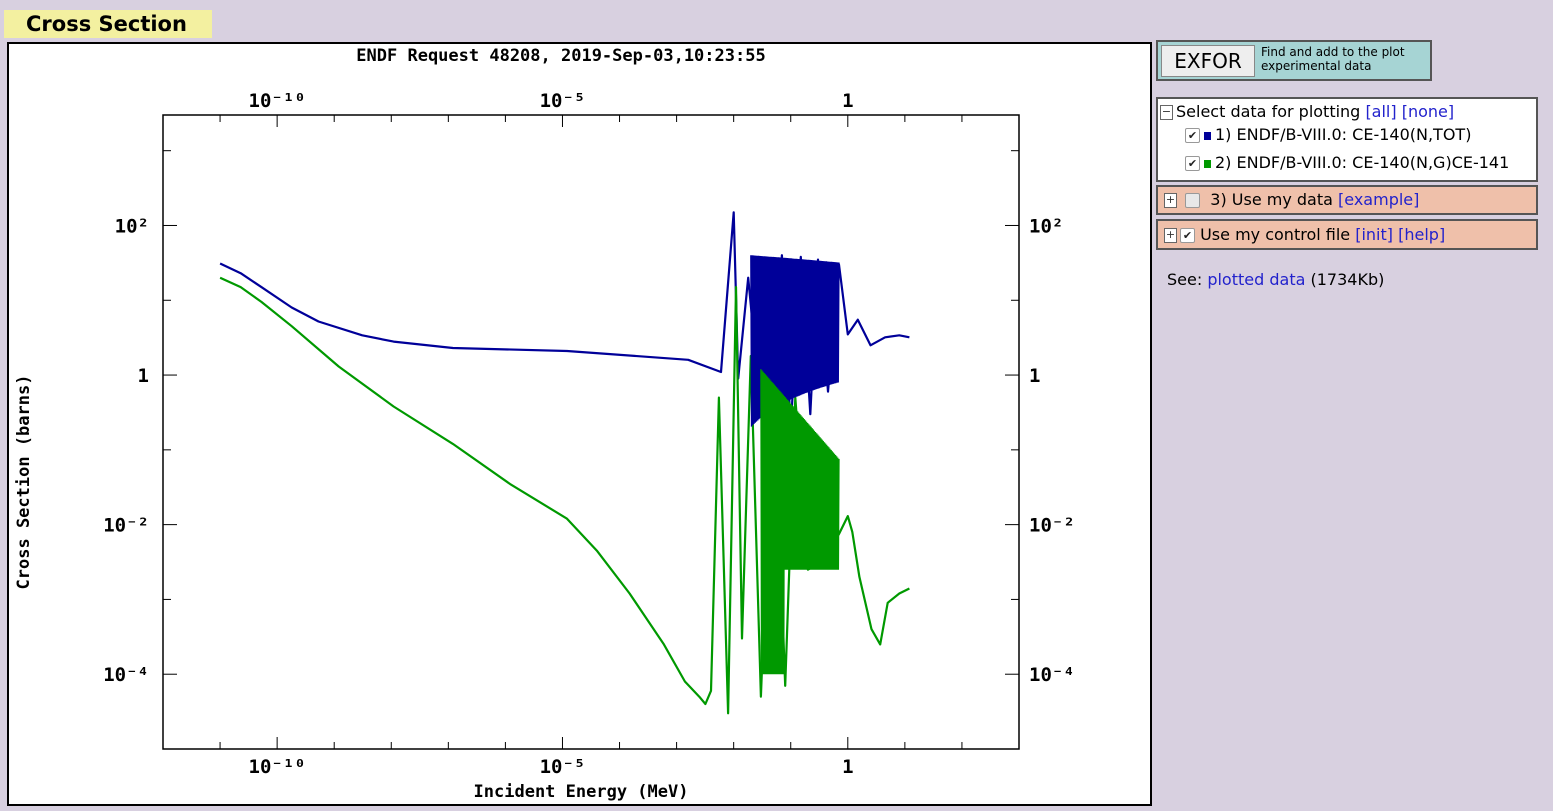  What do you see at coordinates (126, 526) in the screenshot?
I see `y-tick-label-left: 10⁻²` at bounding box center [126, 526].